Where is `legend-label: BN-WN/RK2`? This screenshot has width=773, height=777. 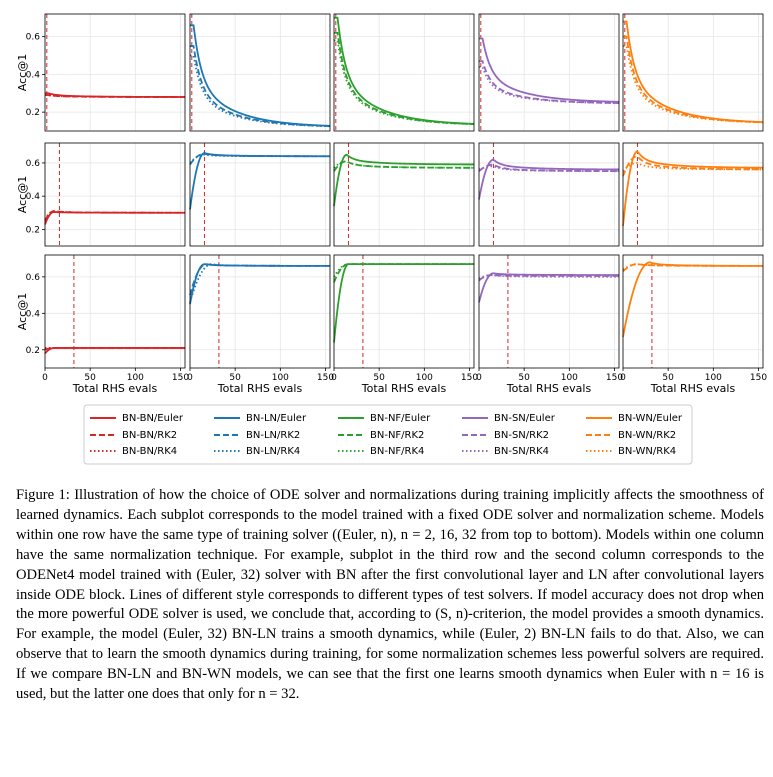
legend-label: BN-WN/RK2 is located at coordinates (647, 435).